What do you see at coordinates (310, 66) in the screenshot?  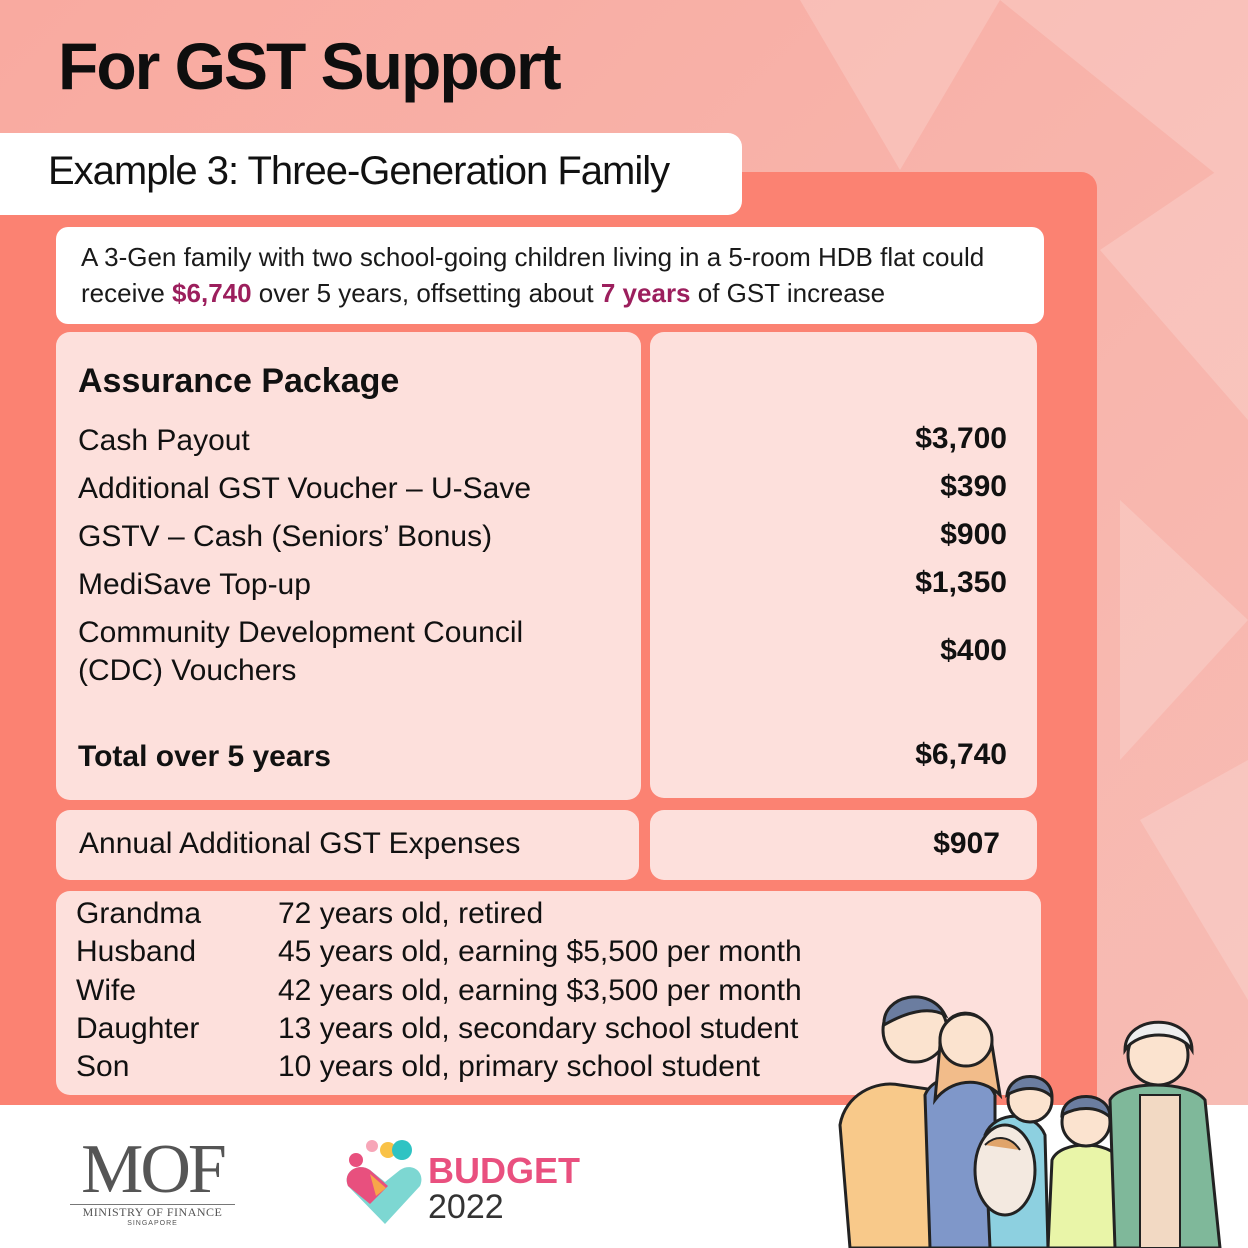 I see `page-title: For GST Support` at bounding box center [310, 66].